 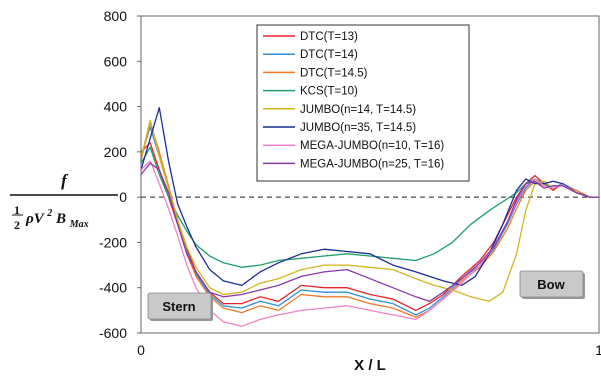 What do you see at coordinates (329, 92) in the screenshot?
I see `legend-label: KCS(T=10)` at bounding box center [329, 92].